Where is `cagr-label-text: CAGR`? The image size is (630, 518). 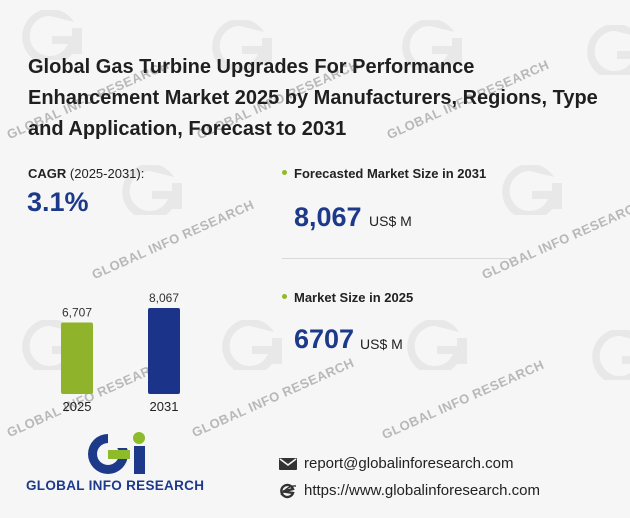 cagr-label-text: CAGR is located at coordinates (47, 173).